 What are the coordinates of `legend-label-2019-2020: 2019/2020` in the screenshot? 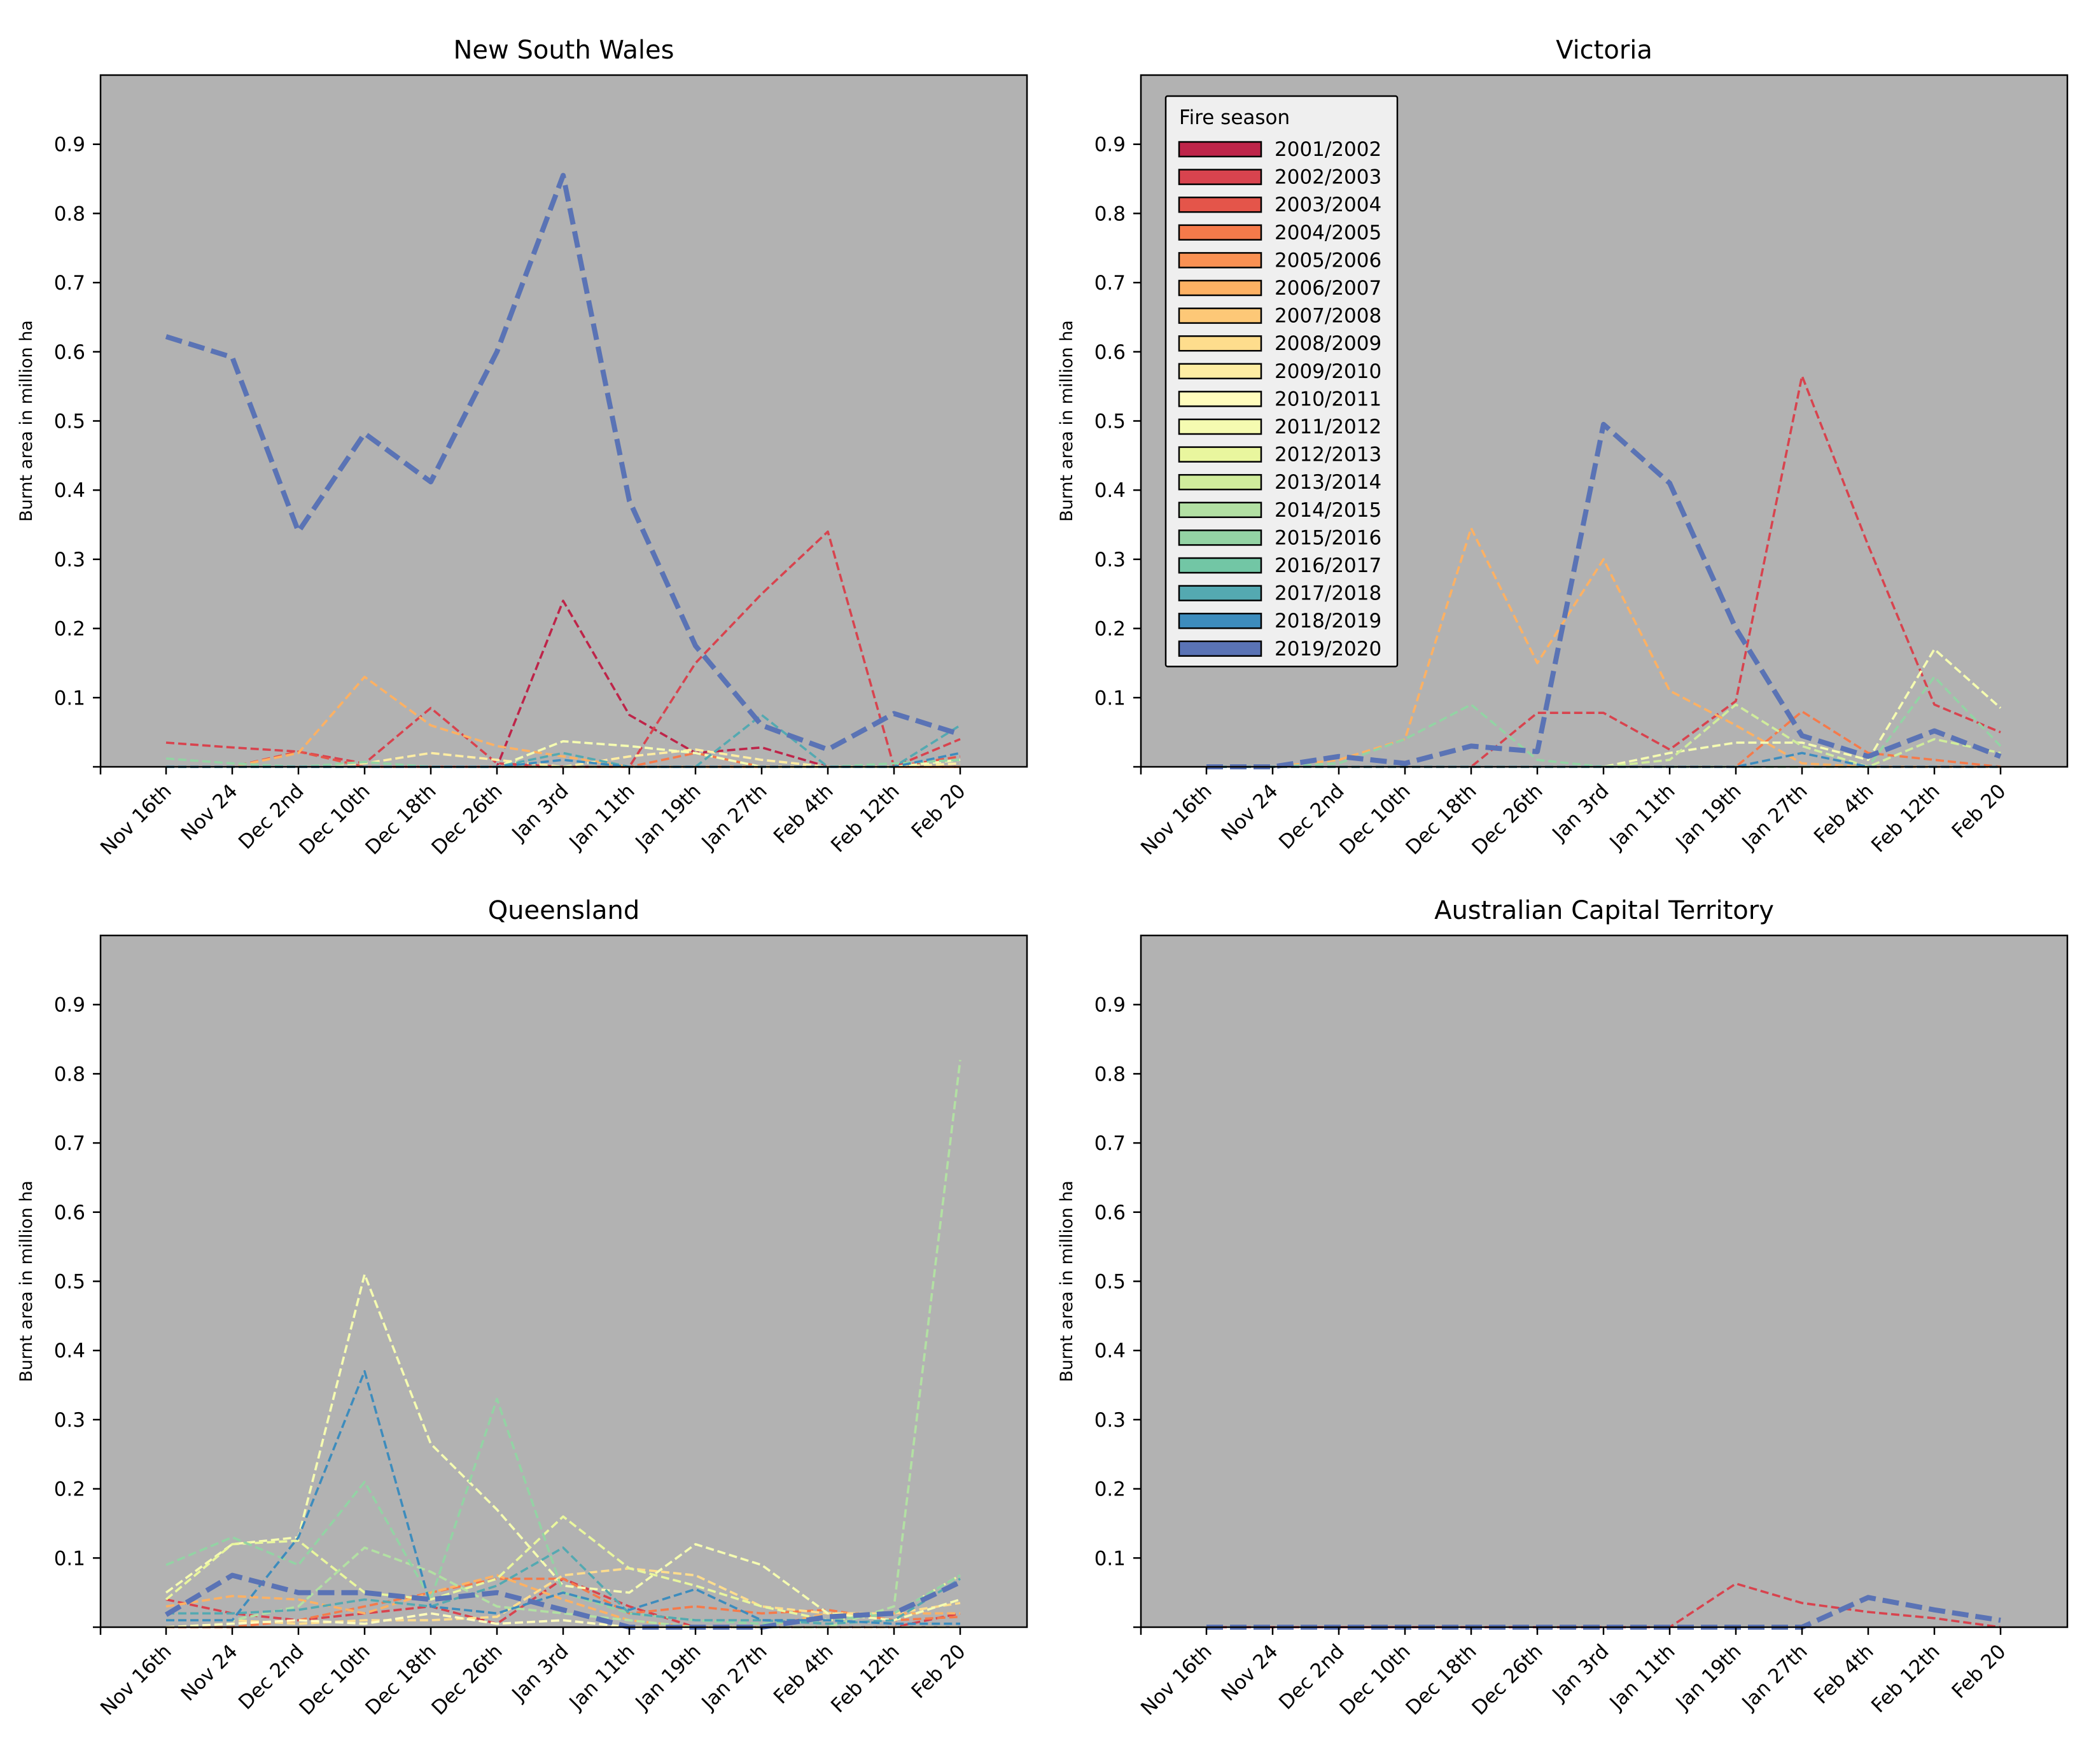 It's located at (1328, 649).